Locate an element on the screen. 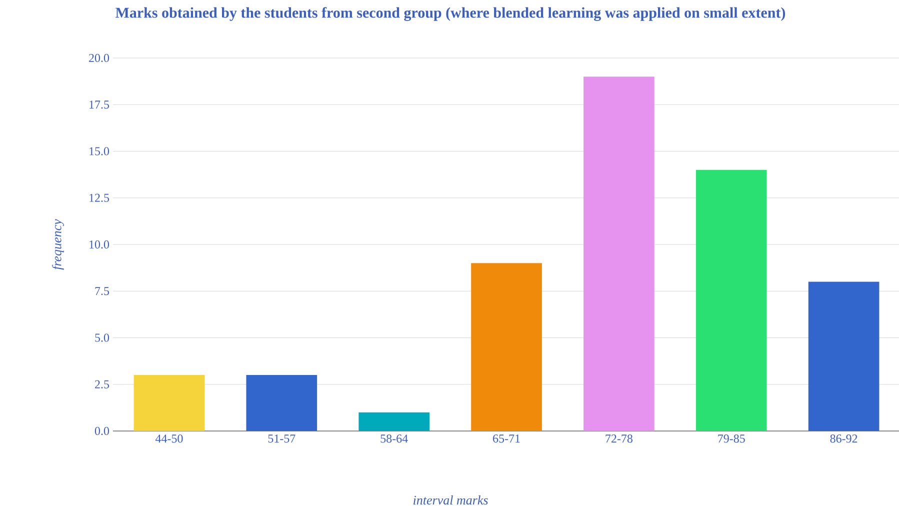  y-tick-label: 0.0 is located at coordinates (102, 431).